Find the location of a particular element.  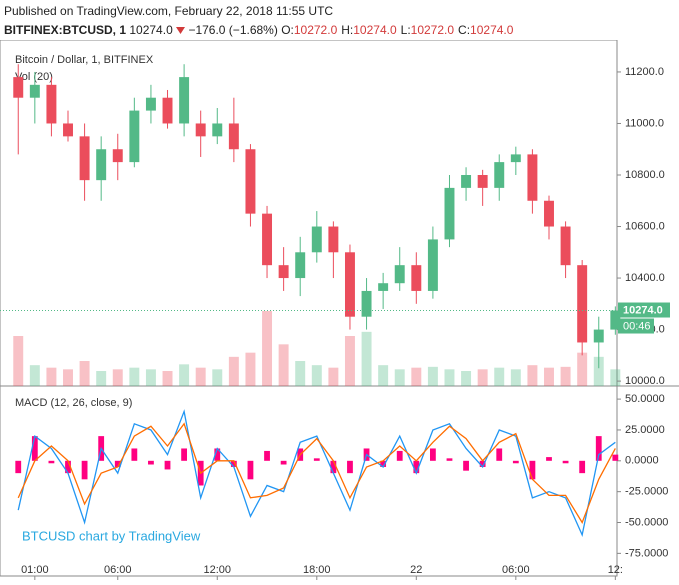

y-tick-label: 25.0000 is located at coordinates (645, 430).